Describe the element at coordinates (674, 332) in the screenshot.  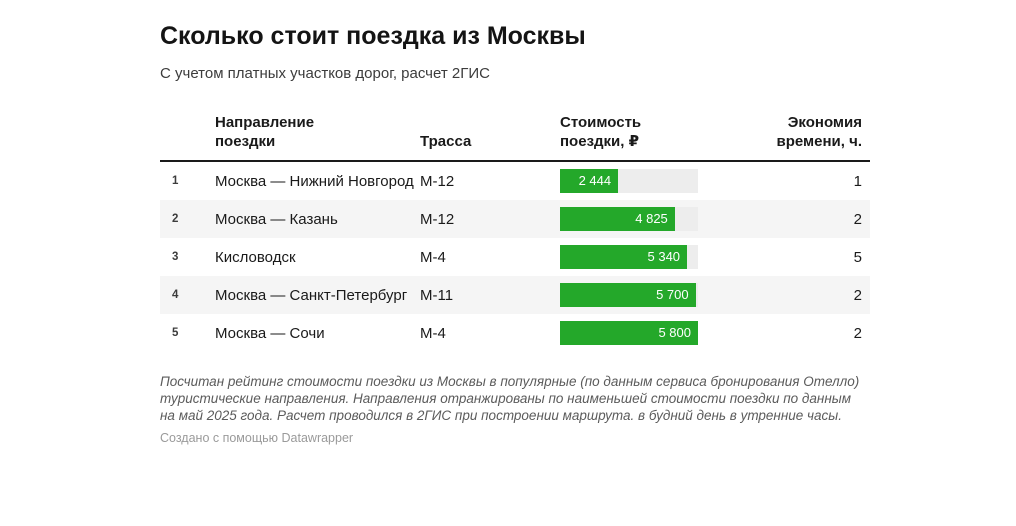
I see `cost-bar-value: 5 800` at that location.